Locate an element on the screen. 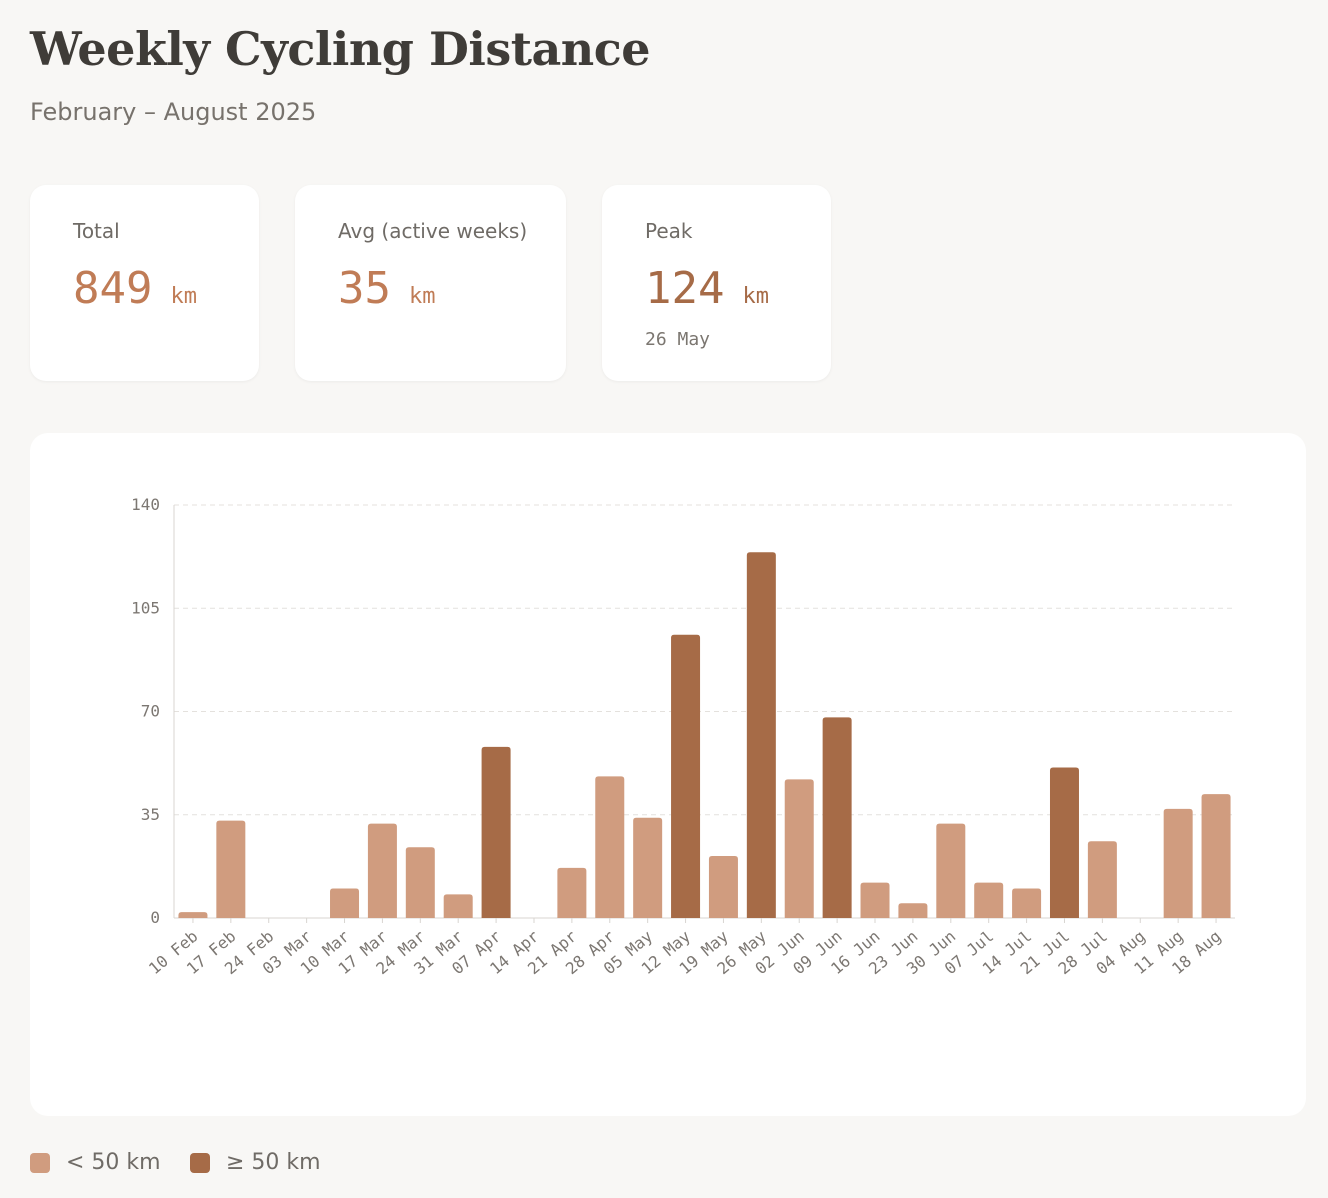 The image size is (1328, 1198). stat-number: 124 is located at coordinates (685, 288).